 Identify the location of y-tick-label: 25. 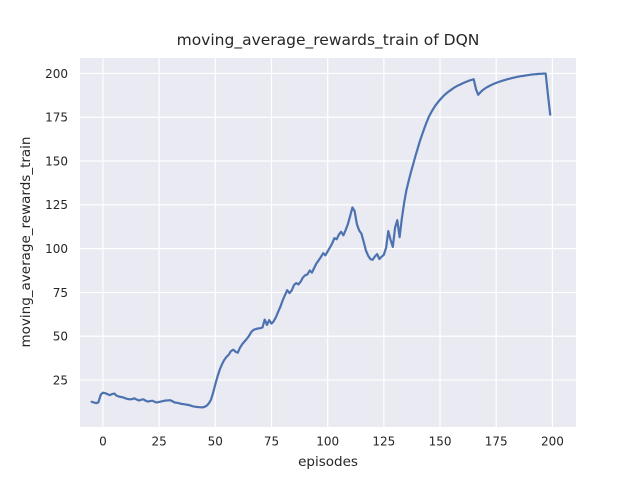
(60, 380).